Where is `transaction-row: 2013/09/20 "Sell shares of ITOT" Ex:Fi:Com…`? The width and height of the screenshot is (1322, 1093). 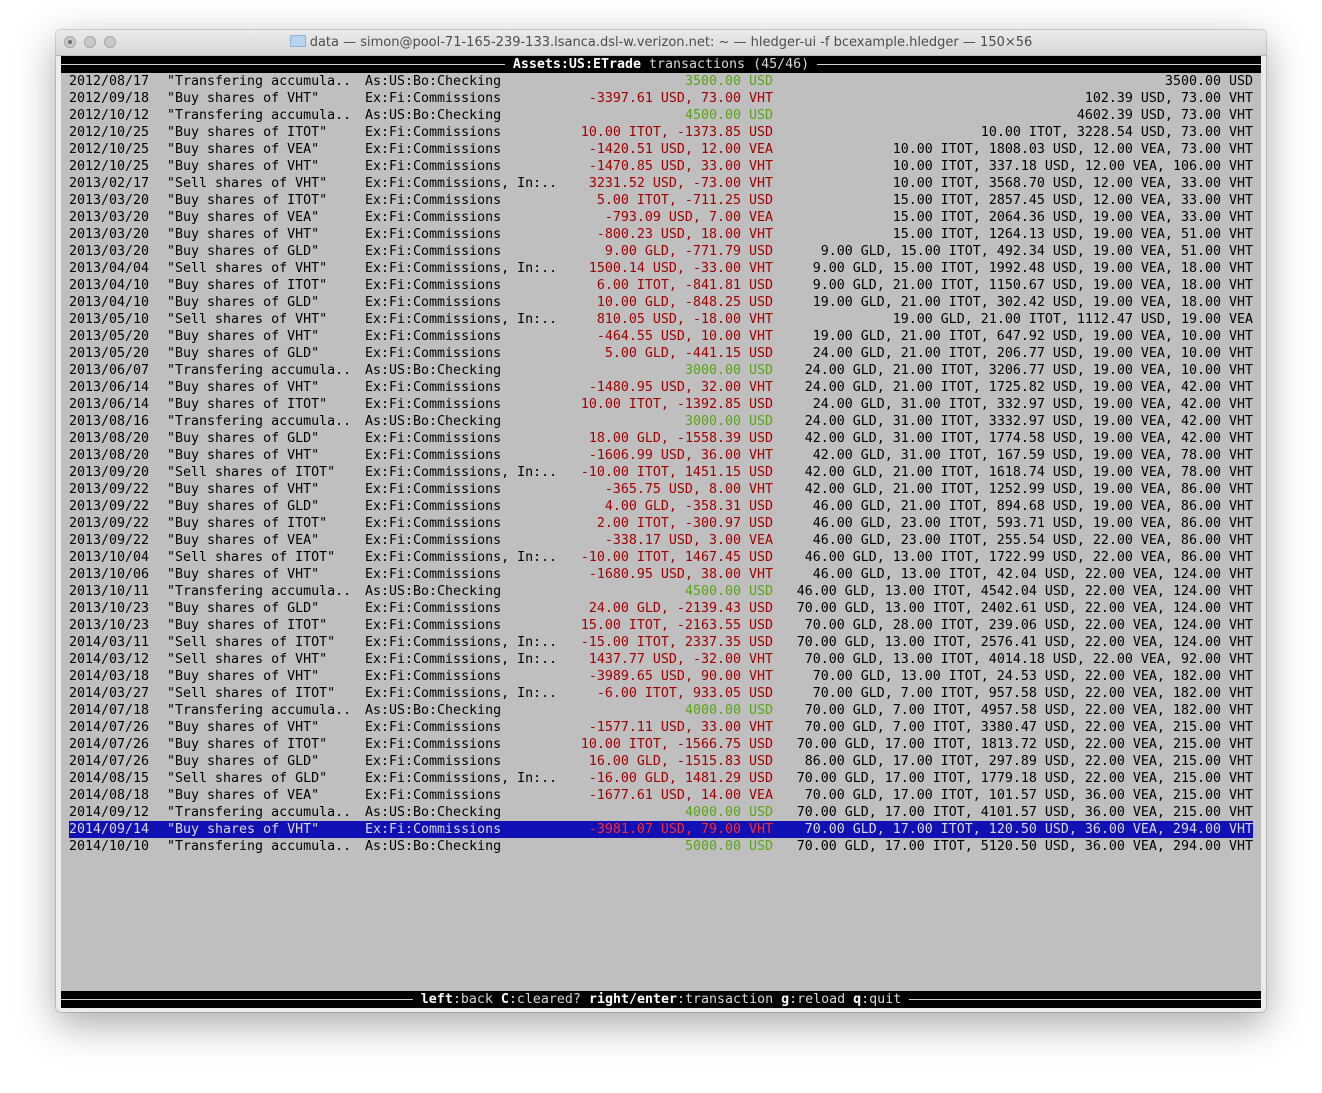 transaction-row: 2013/09/20 "Sell shares of ITOT" Ex:Fi:Com… is located at coordinates (661, 472).